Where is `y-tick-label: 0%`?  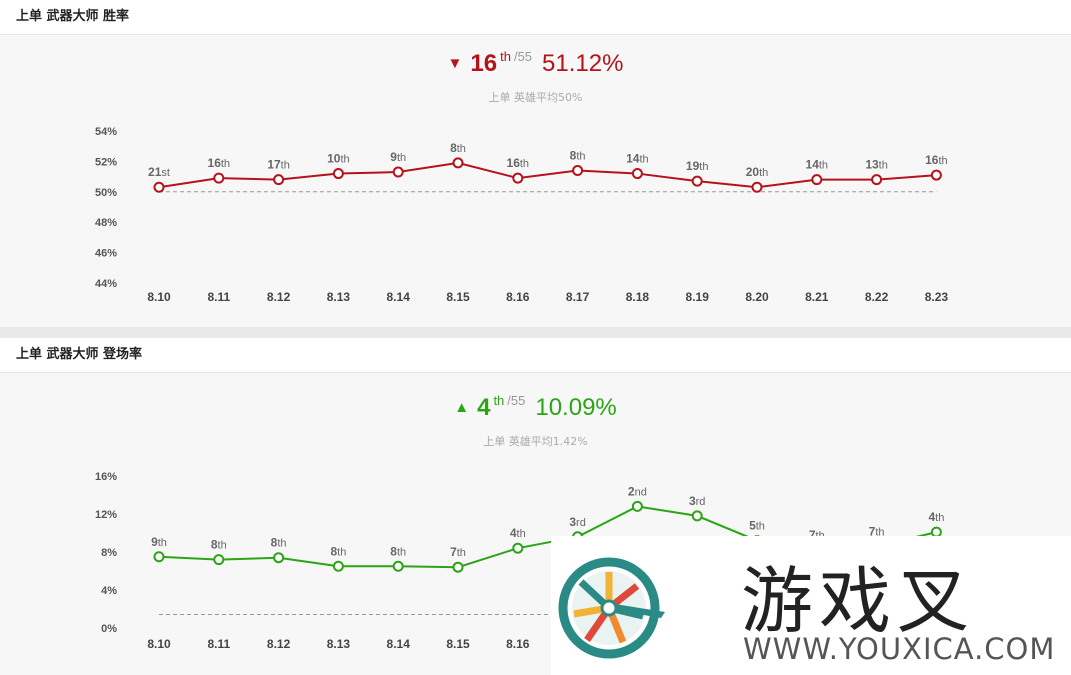
y-tick-label: 0% is located at coordinates (109, 629).